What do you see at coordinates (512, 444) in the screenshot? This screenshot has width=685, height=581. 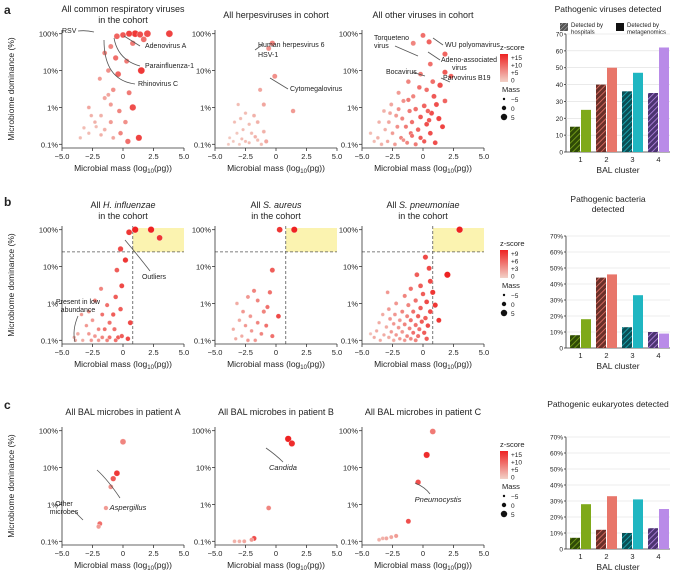 I see `zscore-legend-title: z-score` at bounding box center [512, 444].